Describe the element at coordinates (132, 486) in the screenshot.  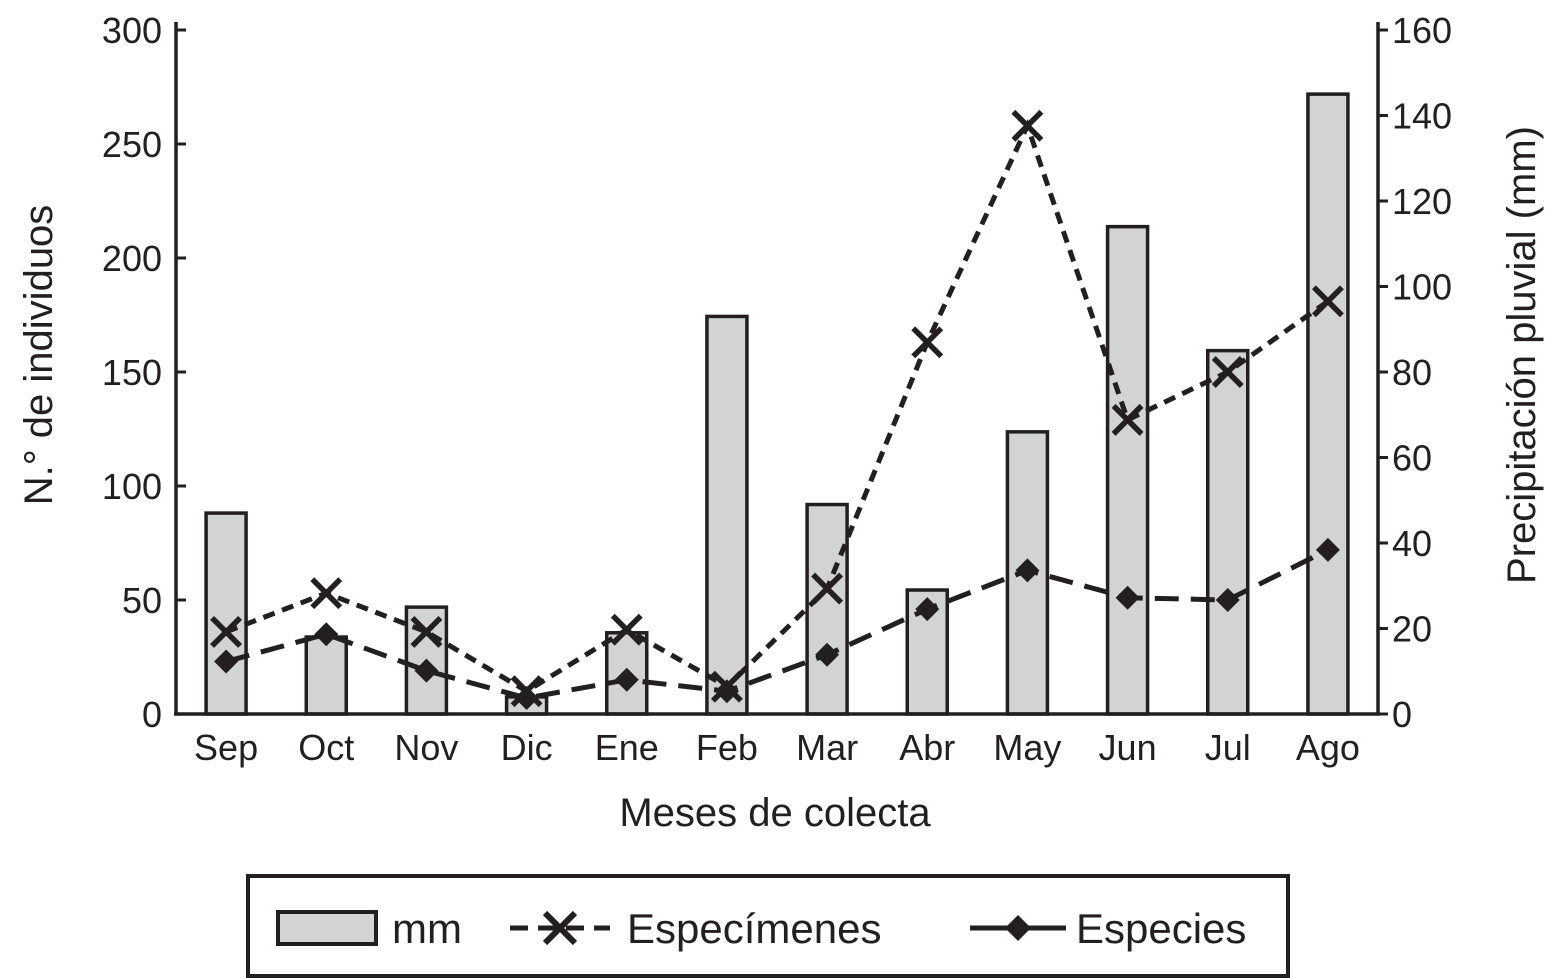
I see `y-tick-label: 100` at that location.